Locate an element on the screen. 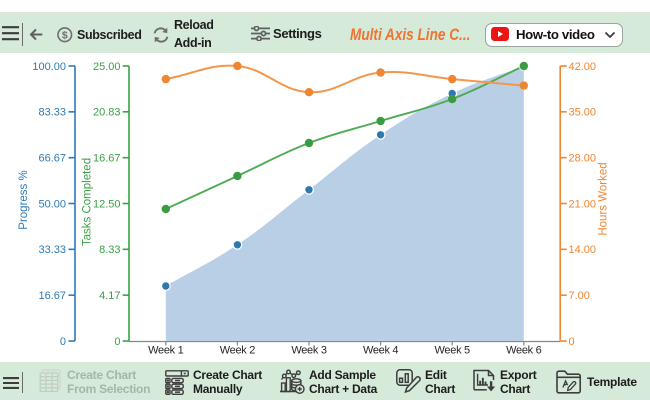  svg-text: 50.00 is located at coordinates (52, 204).